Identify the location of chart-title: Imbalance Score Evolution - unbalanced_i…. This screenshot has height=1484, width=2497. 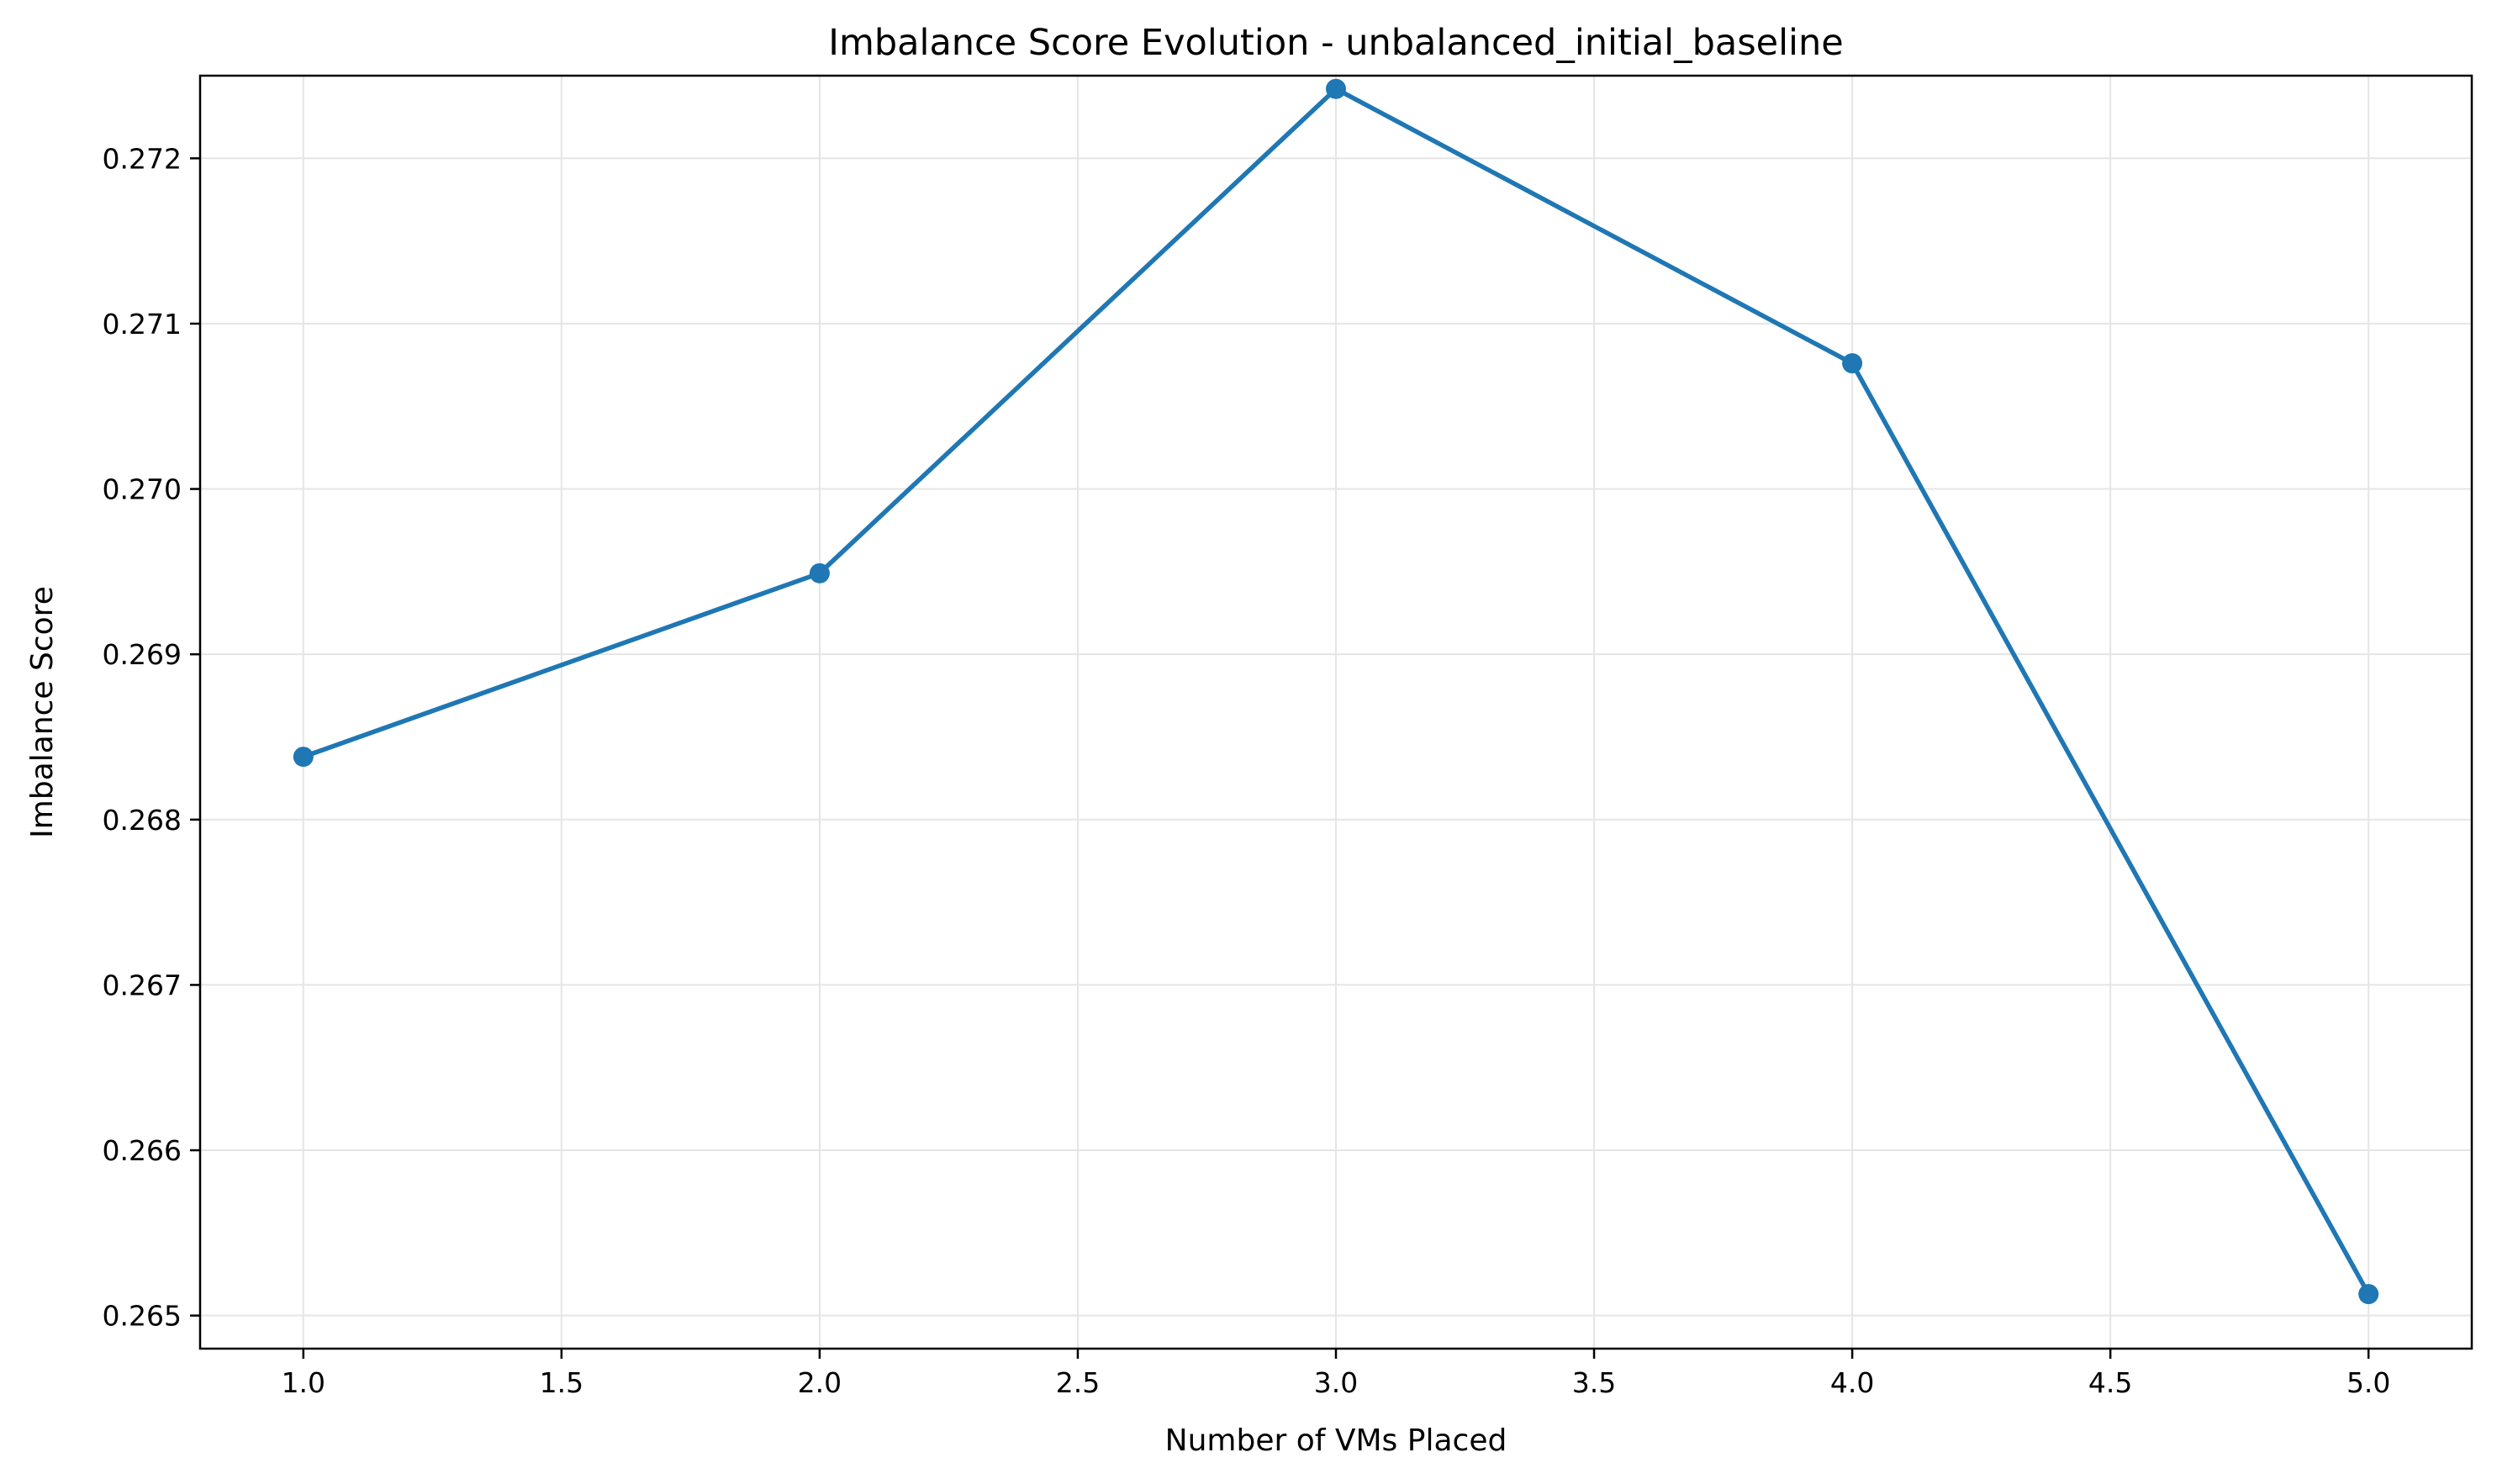
(1335, 43).